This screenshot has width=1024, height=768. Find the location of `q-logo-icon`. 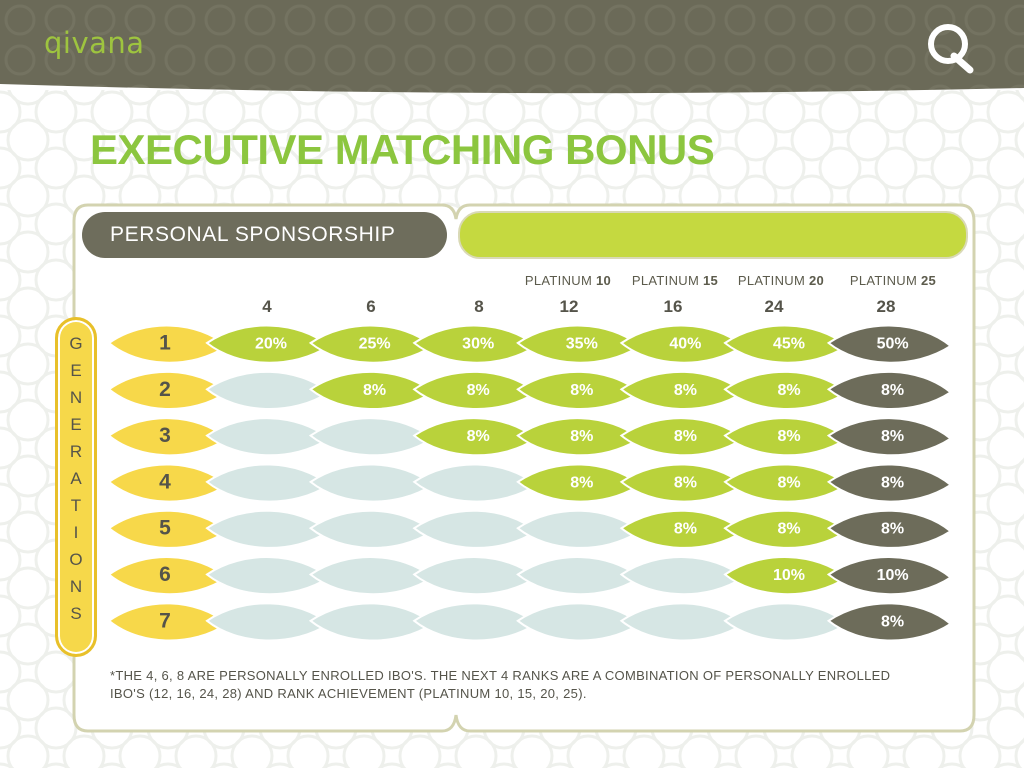

q-logo-icon is located at coordinates (951, 49).